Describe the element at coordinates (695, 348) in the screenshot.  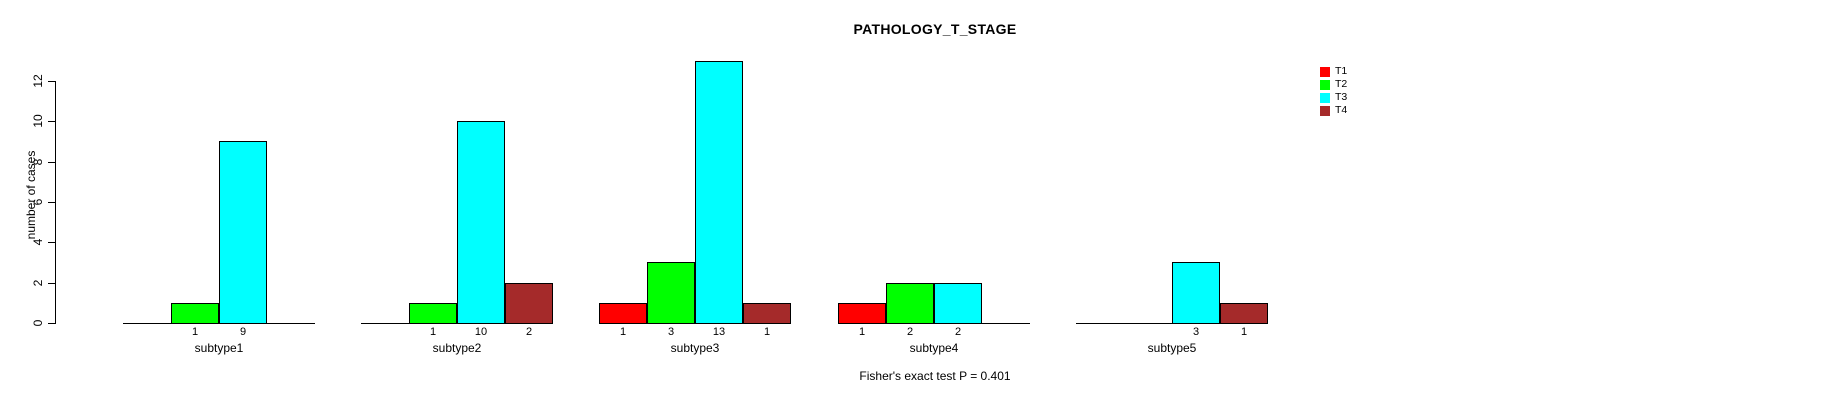
I see `category-label-subtype3: subtype3` at that location.